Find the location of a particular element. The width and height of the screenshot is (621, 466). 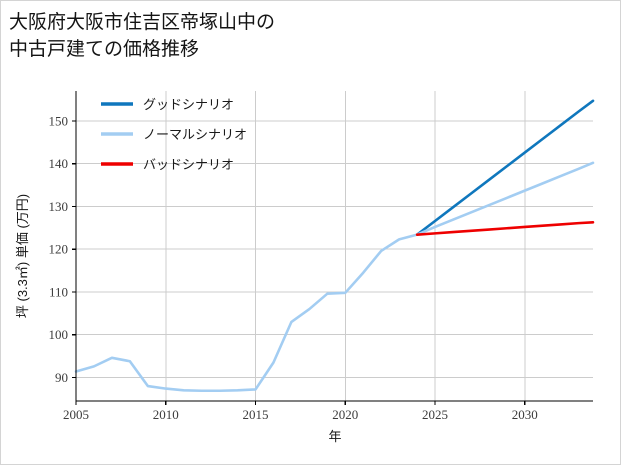

legend-label: グッドシナリオ is located at coordinates (188, 104).